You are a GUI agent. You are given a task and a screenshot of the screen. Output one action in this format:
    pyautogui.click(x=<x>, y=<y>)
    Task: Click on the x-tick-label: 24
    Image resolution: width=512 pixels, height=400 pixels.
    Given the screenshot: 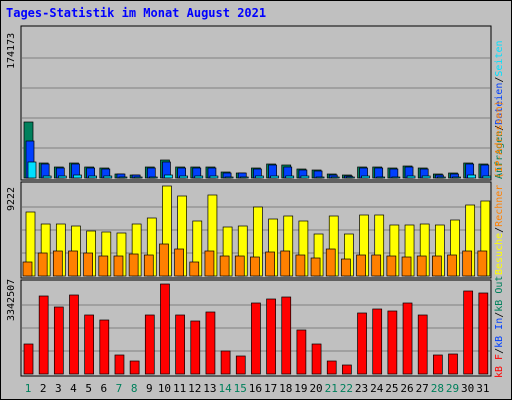 What is the action you would take?
    pyautogui.click(x=377, y=388)
    